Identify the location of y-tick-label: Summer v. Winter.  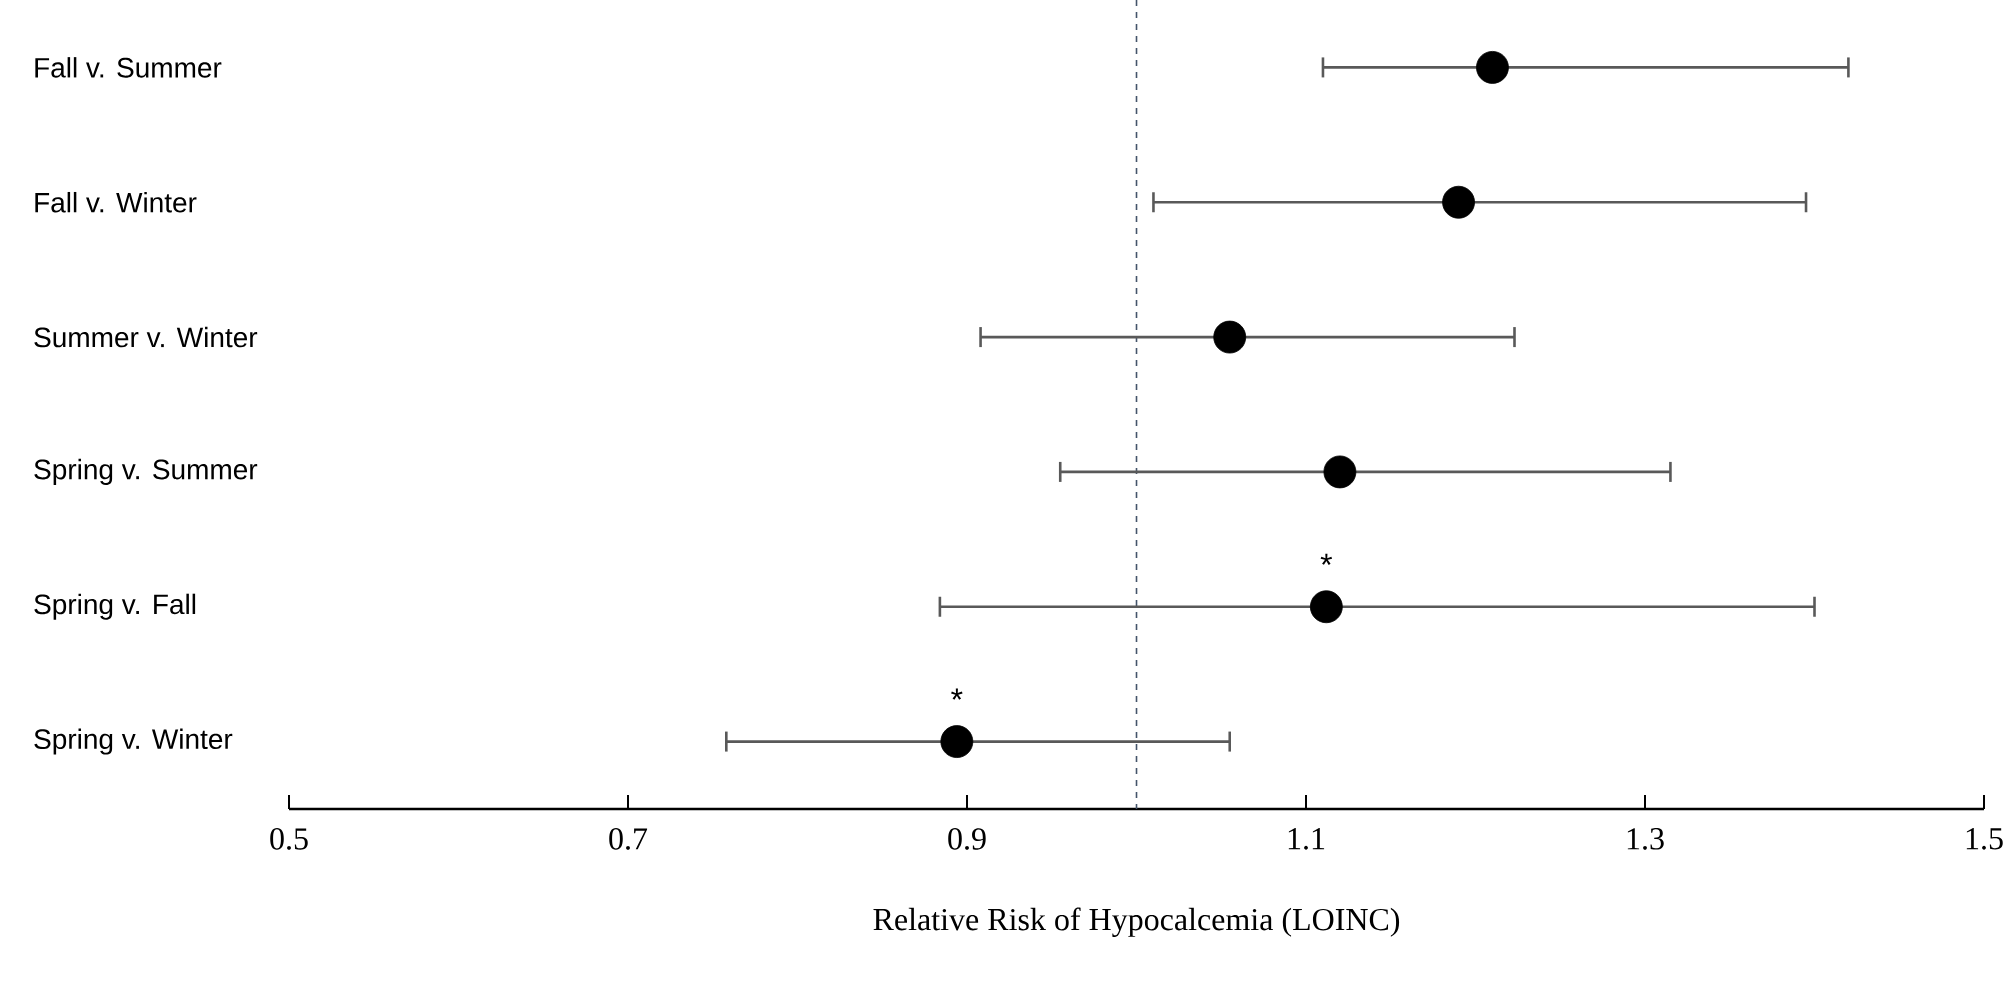
(146, 337).